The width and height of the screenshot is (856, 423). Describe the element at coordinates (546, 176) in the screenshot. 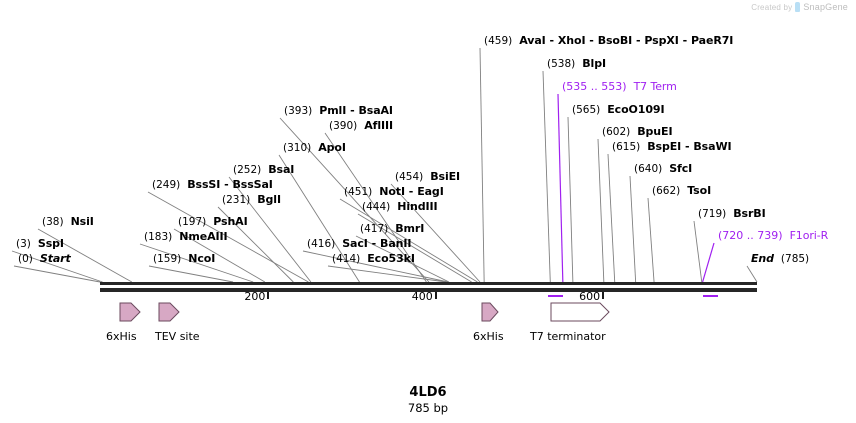

I see `leader-line-blpi` at that location.